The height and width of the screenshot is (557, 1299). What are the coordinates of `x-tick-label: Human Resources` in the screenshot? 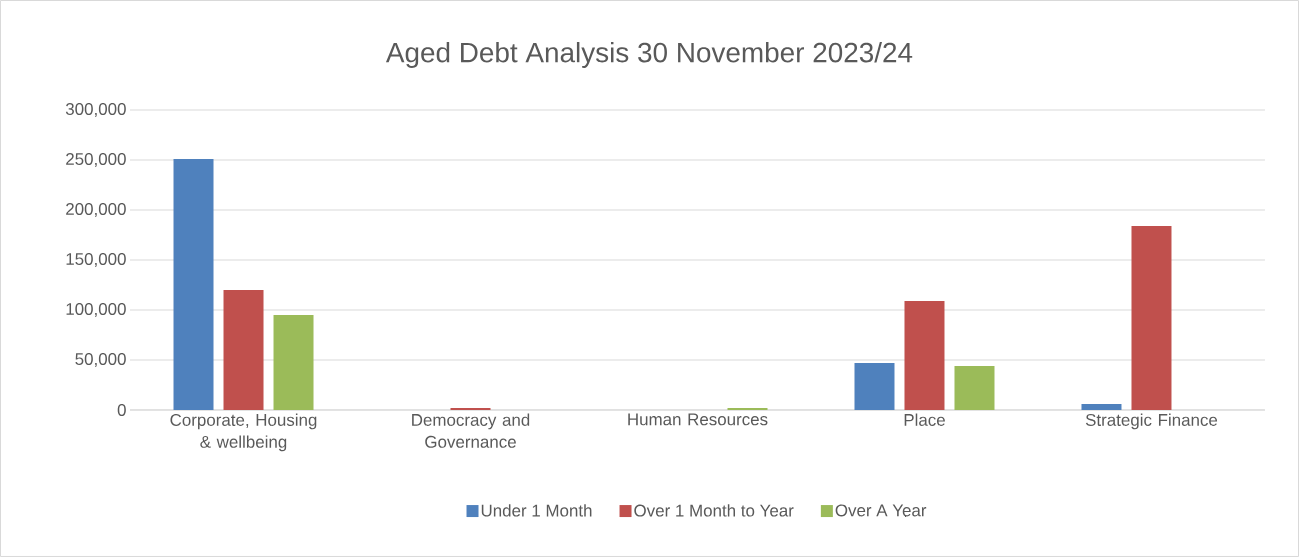 It's located at (698, 419).